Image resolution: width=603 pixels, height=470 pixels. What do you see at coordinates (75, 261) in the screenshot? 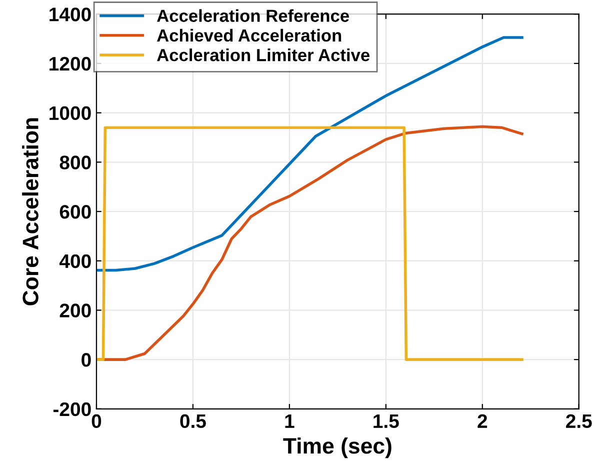
I see `y-tick-label: 400` at bounding box center [75, 261].